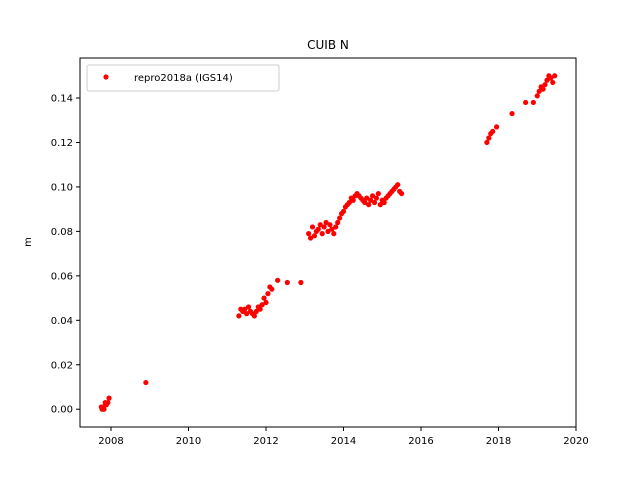 The height and width of the screenshot is (480, 640). I want to click on x-tick-label: 2008, so click(110, 441).